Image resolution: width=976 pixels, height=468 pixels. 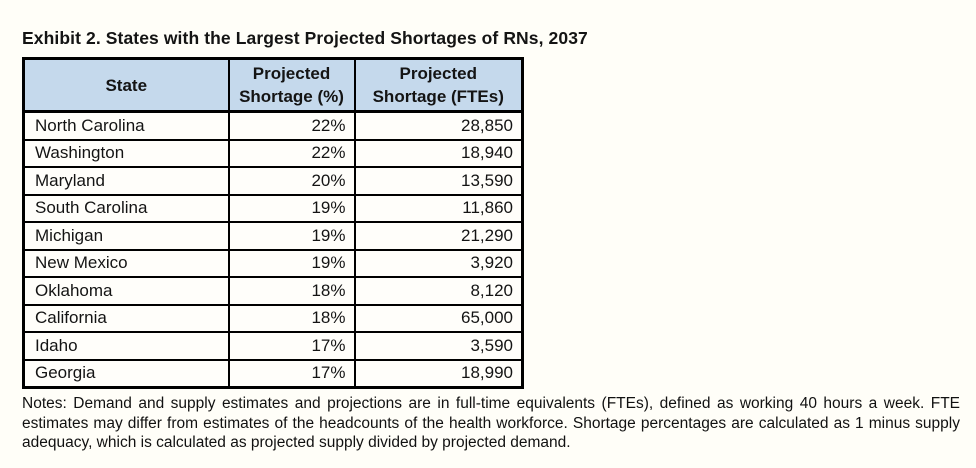 I want to click on cell-state: Oklahoma, so click(x=126, y=291).